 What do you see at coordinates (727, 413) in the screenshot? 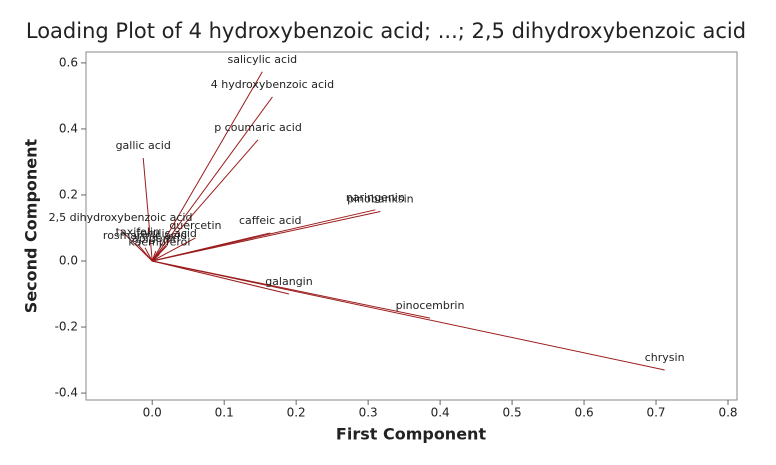
I see `x-tick-label: 0.8` at bounding box center [727, 413].